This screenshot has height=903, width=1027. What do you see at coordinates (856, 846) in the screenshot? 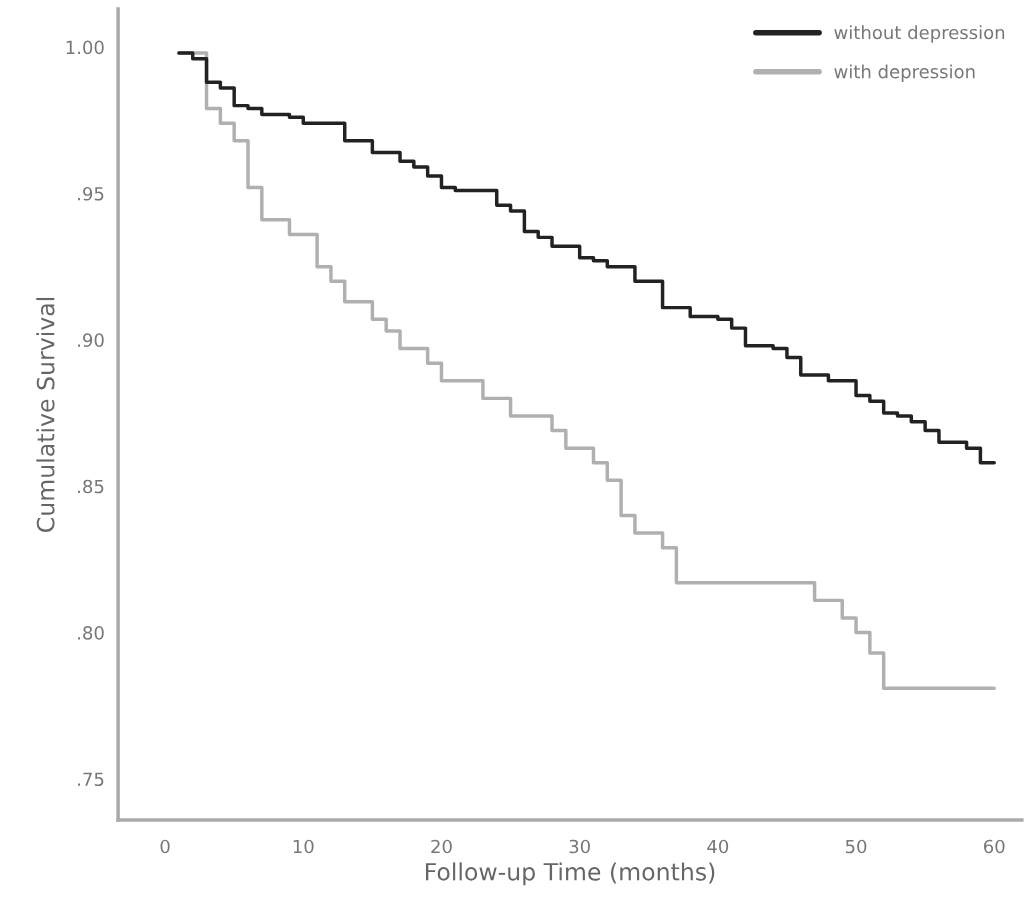
I see `x-tick-label: 50` at bounding box center [856, 846].